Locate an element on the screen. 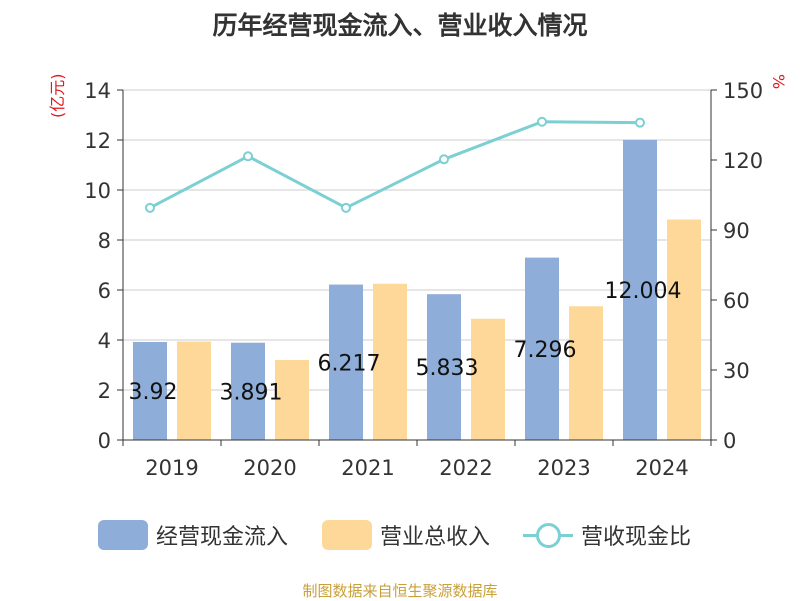  y-left-tick-label: 6 is located at coordinates (104, 291).